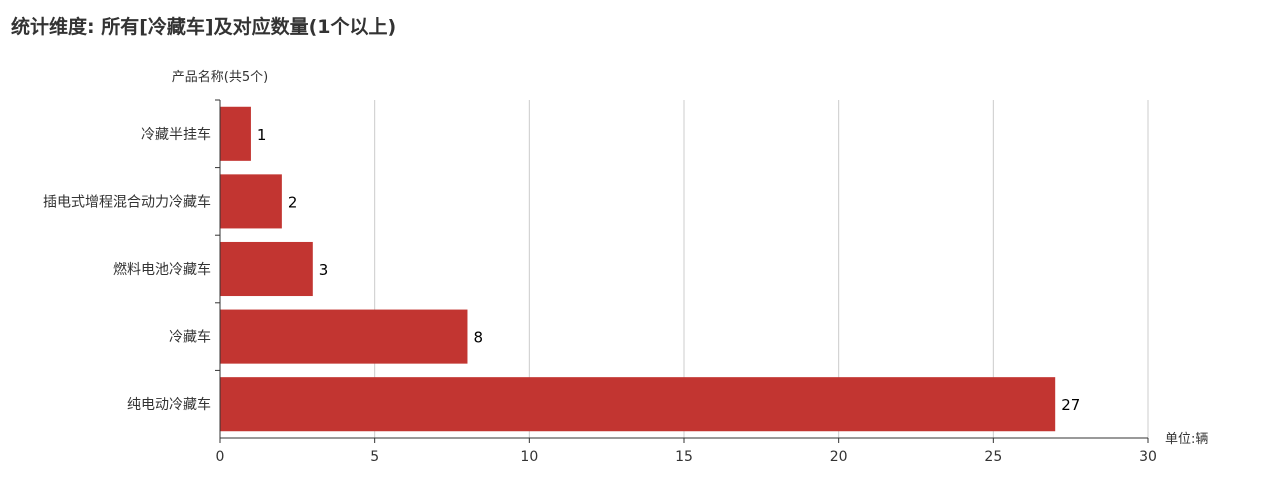 The width and height of the screenshot is (1269, 478). Describe the element at coordinates (169, 404) in the screenshot. I see `category-label: 纯电动冷藏车` at that location.